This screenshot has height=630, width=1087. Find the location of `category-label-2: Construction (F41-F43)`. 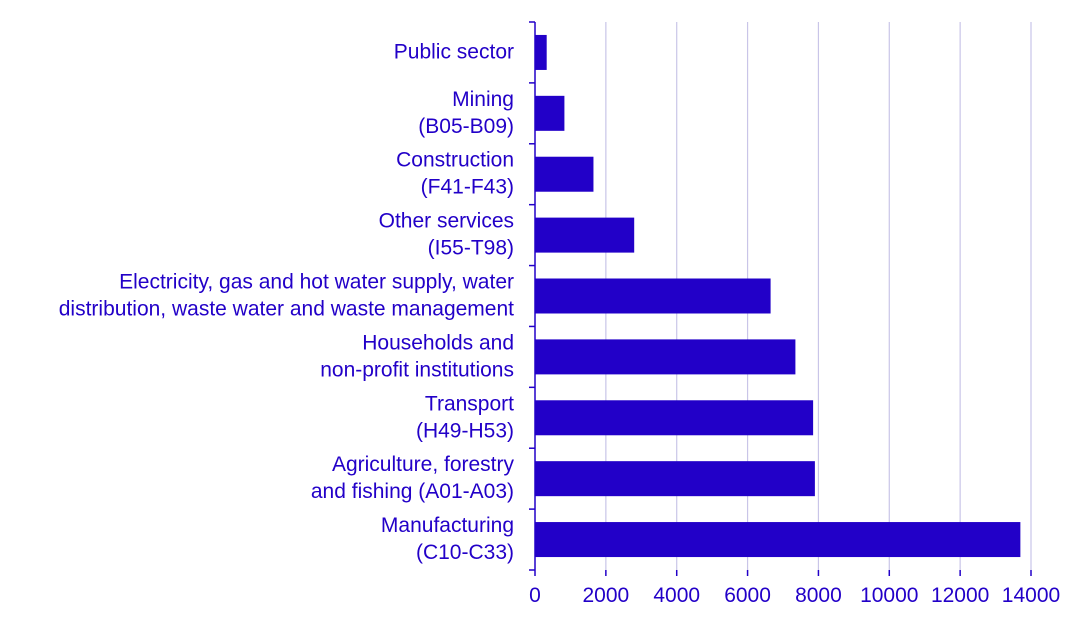

category-label-2: Construction (F41-F43) is located at coordinates (455, 173).